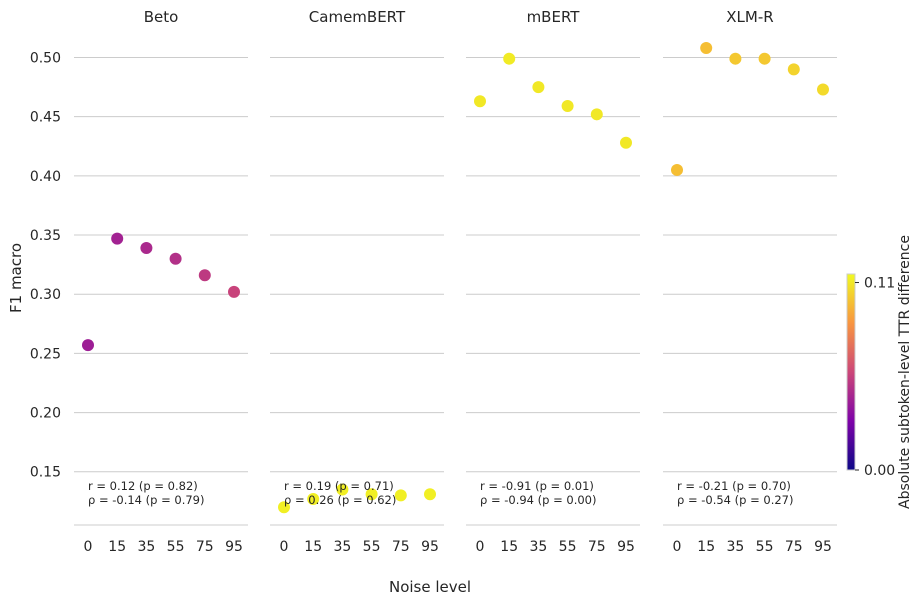 The image size is (923, 609). I want to click on y-tick-label: 0.25, so click(45, 354).